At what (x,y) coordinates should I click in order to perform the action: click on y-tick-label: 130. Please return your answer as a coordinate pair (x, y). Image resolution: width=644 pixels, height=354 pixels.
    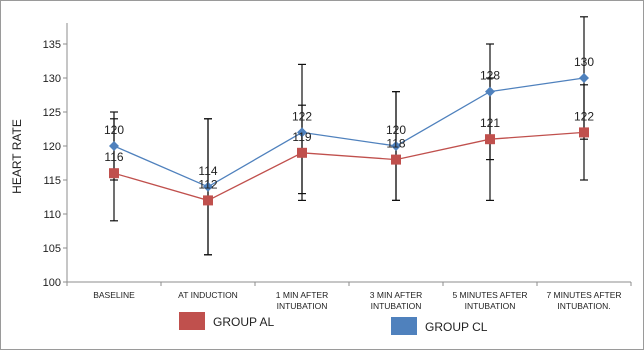
    Looking at the image, I should click on (52, 79).